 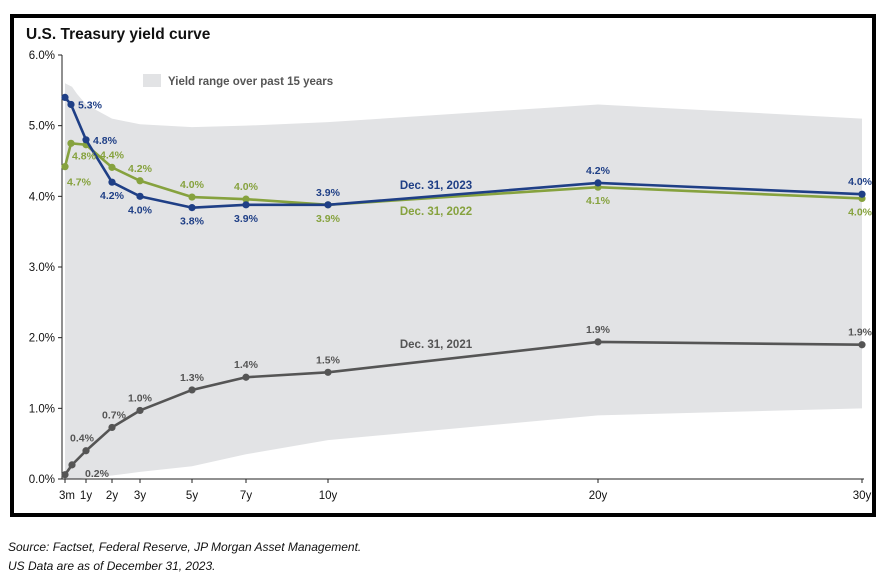 I want to click on x-tick-label: 10y, so click(x=328, y=496).